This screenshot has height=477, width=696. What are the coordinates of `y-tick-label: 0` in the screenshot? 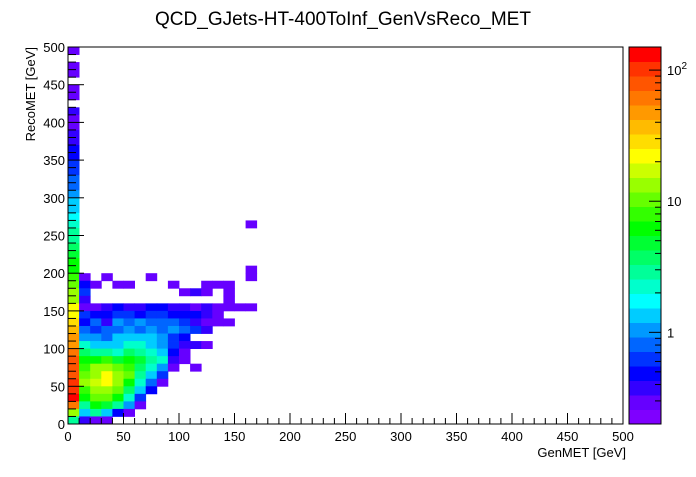 It's located at (61, 424).